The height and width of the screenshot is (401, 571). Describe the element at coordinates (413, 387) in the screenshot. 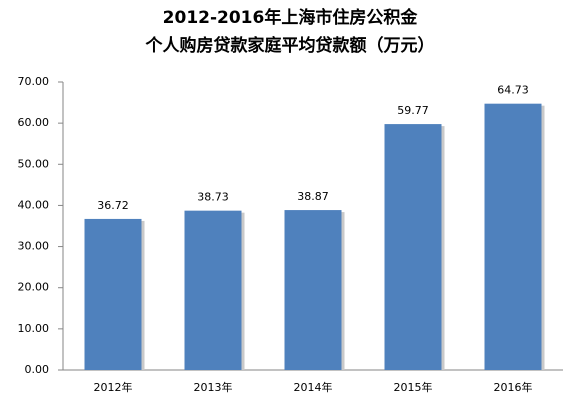

I see `x-tick-label: 2015年` at that location.